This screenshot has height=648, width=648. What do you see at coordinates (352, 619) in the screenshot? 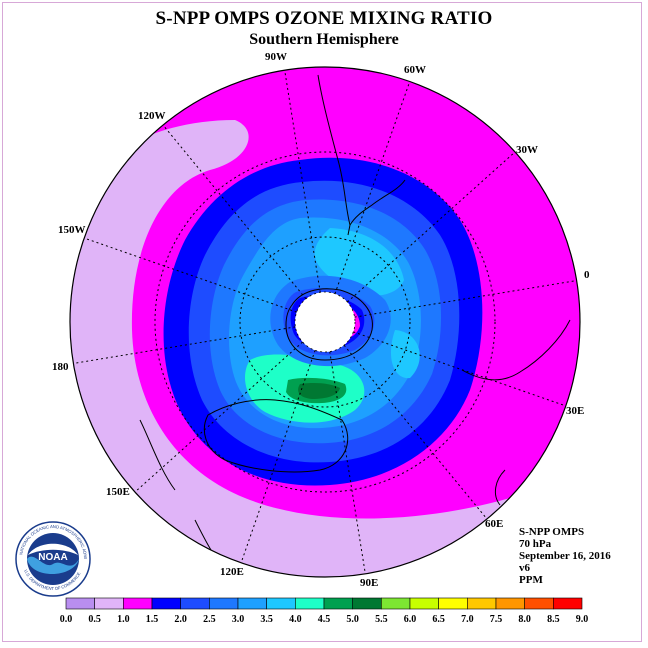
I see `colorbar-label: 5.0` at bounding box center [352, 619].